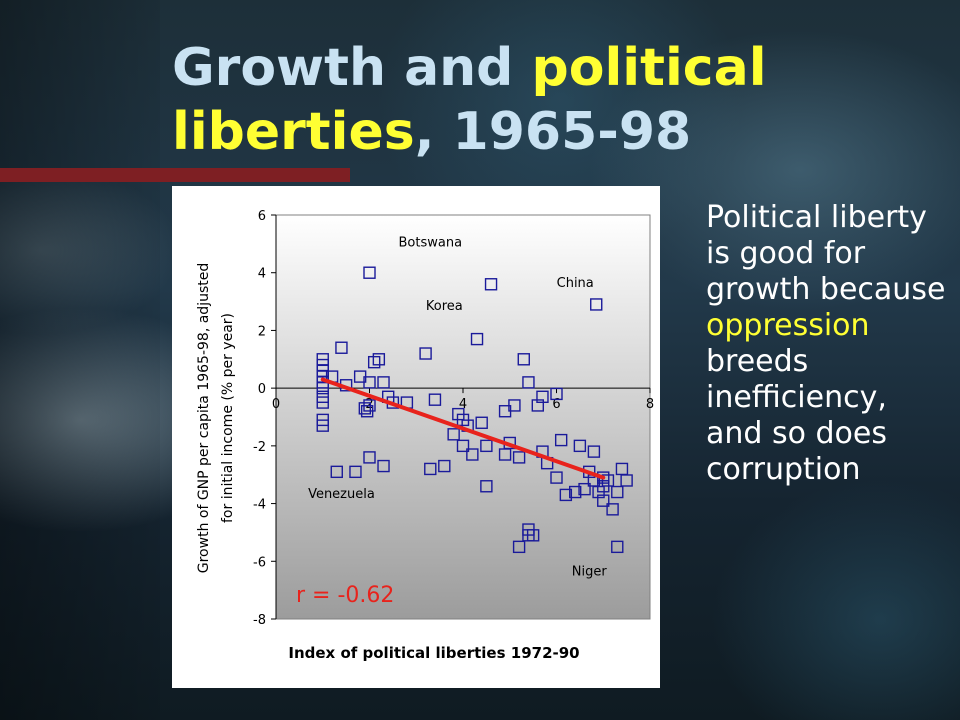 This screenshot has width=960, height=720. I want to click on accent-bar, so click(175, 175).